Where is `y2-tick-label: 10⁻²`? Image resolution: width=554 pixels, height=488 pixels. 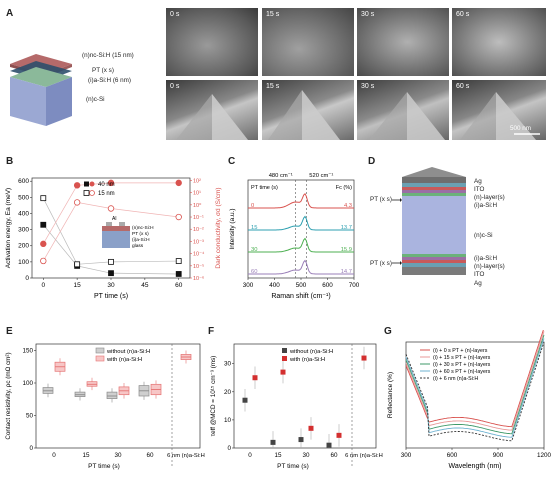 y2-tick-label: 10⁻² is located at coordinates (198, 230).